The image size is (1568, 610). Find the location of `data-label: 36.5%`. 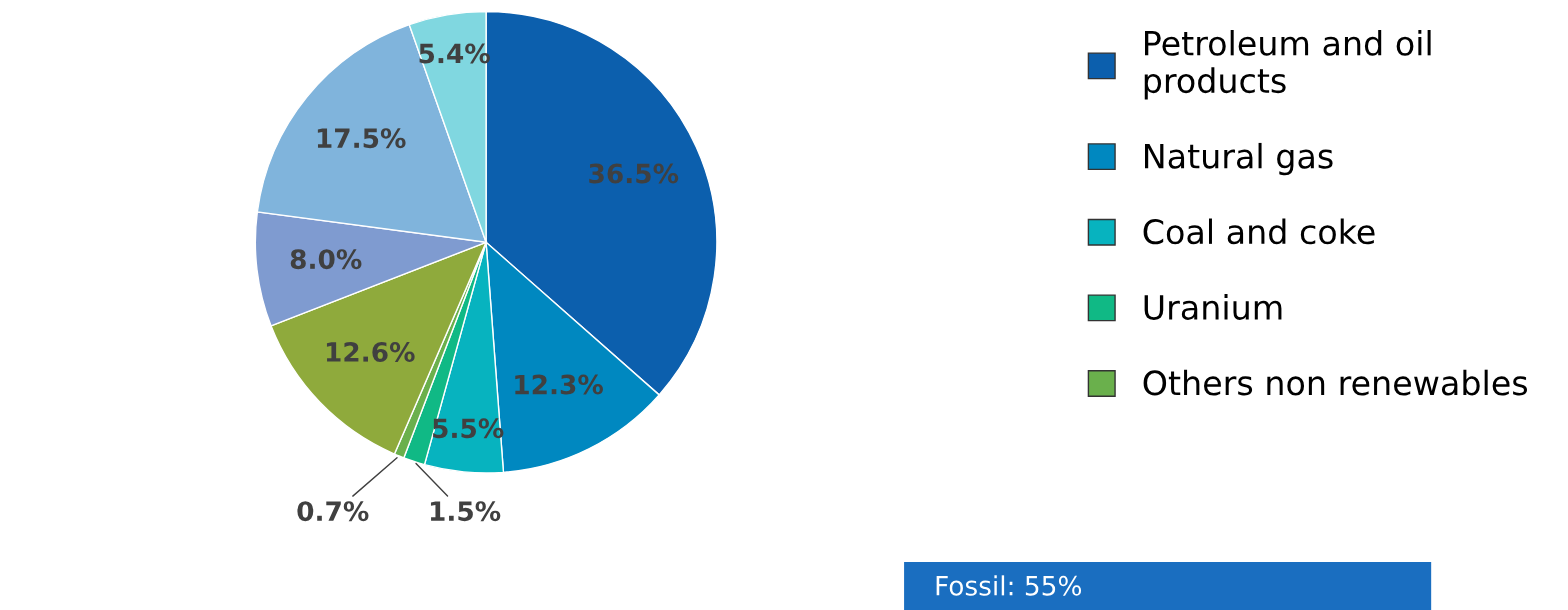

data-label: 36.5% is located at coordinates (634, 173).